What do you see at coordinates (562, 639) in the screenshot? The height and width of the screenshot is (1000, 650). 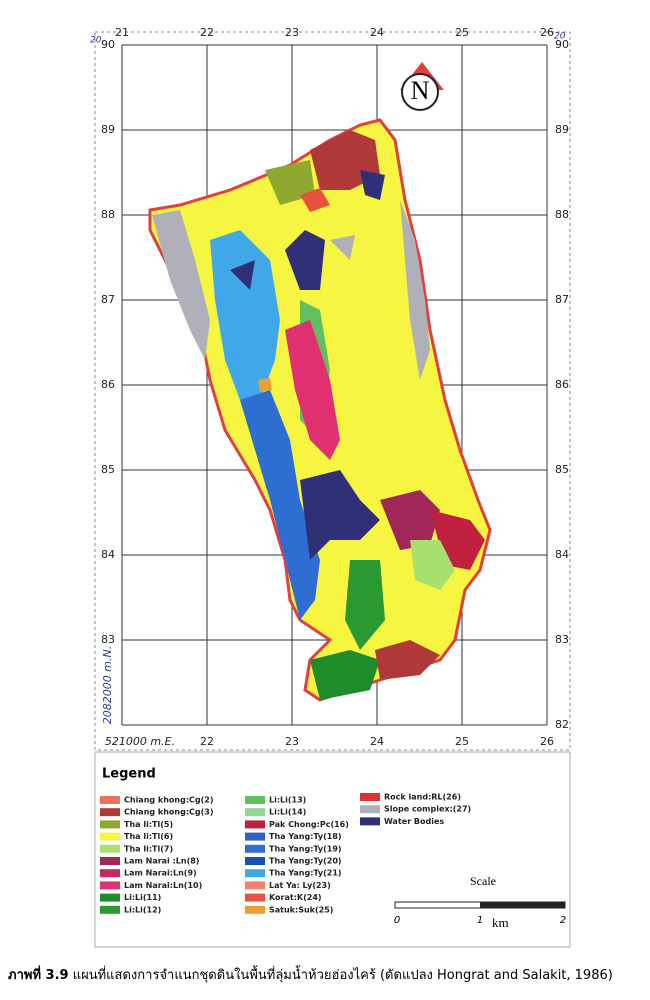 I see `y-label-right: 83` at bounding box center [562, 639].